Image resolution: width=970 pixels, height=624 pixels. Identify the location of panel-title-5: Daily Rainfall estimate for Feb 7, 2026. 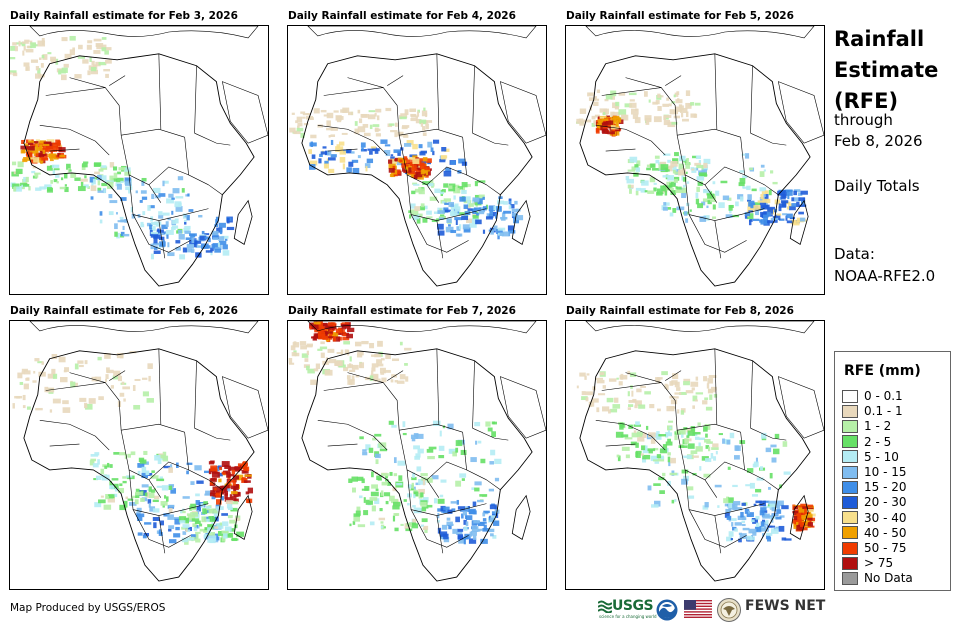
(402, 311).